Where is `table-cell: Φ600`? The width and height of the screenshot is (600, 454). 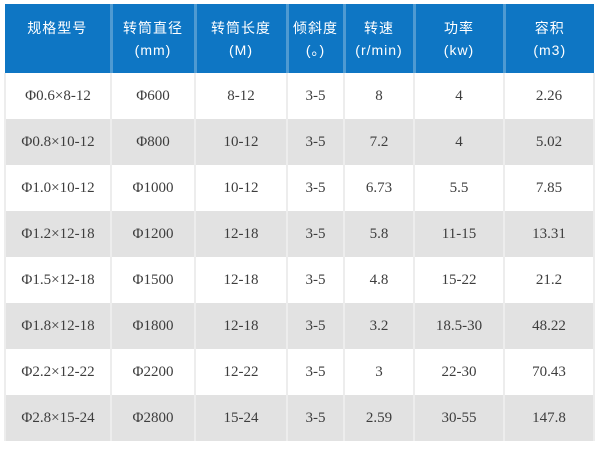
table-cell: Φ600 is located at coordinates (152, 96).